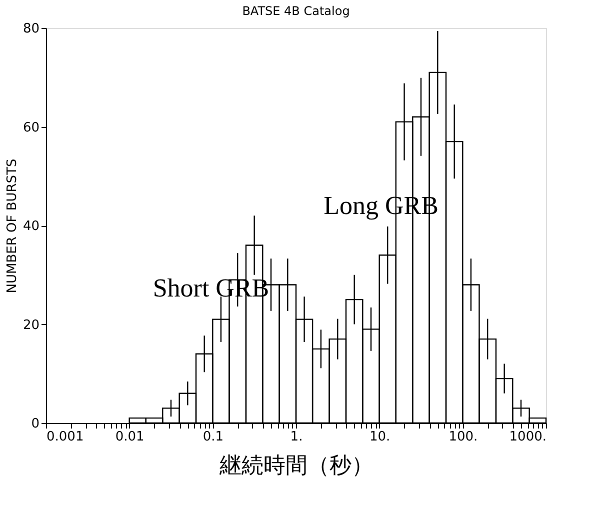 The height and width of the screenshot is (507, 614). Describe the element at coordinates (31, 226) in the screenshot. I see `y-tick-label: 40` at that location.